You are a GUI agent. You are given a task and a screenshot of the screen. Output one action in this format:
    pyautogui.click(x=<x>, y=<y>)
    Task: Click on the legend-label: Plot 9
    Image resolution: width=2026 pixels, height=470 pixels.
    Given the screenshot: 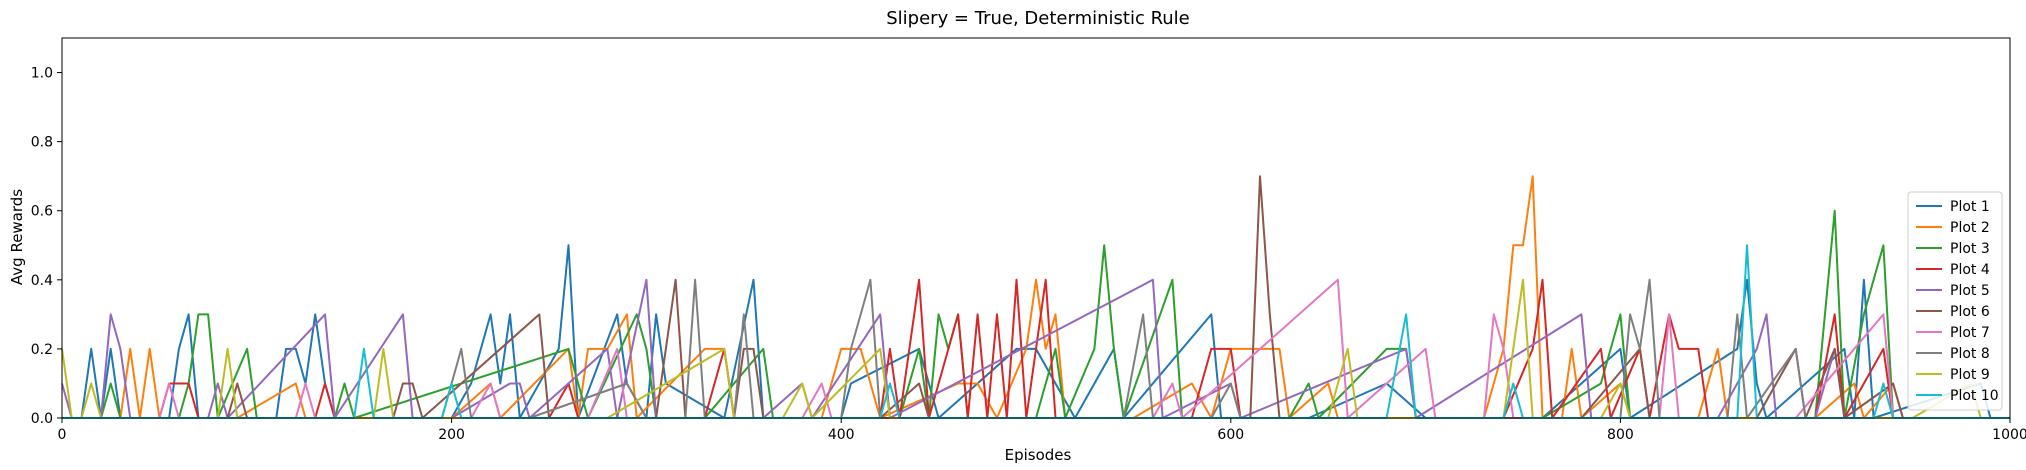 What is the action you would take?
    pyautogui.click(x=1970, y=375)
    